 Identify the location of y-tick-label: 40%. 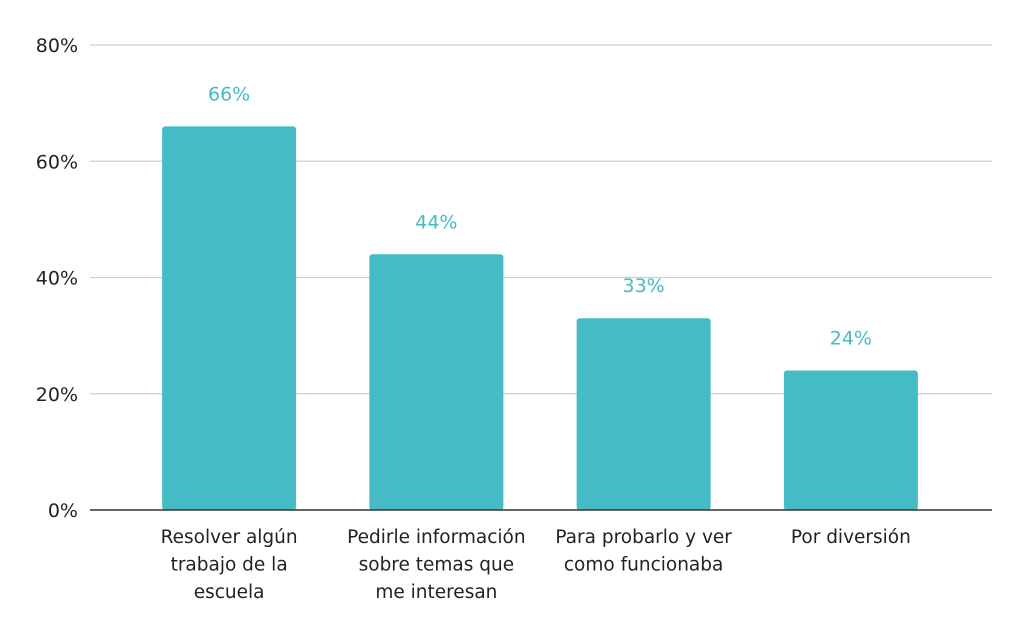
(57, 279).